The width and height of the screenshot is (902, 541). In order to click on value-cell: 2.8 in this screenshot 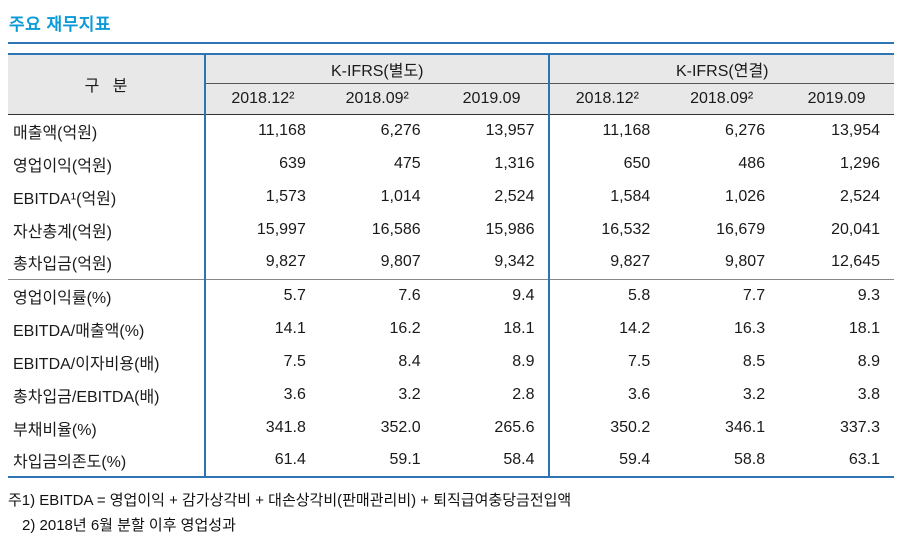, I will do `click(523, 394)`.